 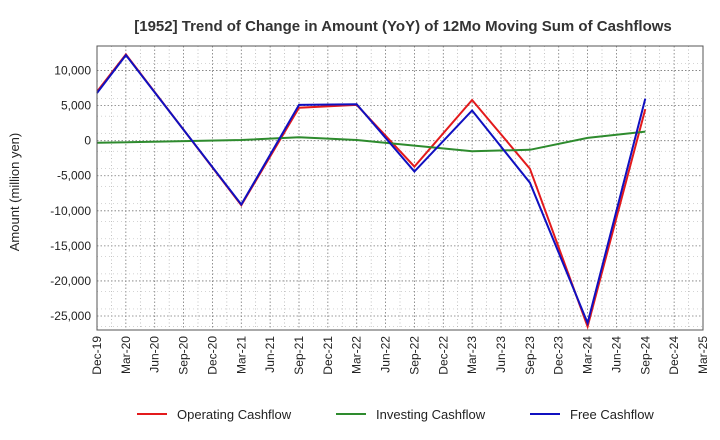 I want to click on y-tick-label: -25,000, so click(x=70, y=316).